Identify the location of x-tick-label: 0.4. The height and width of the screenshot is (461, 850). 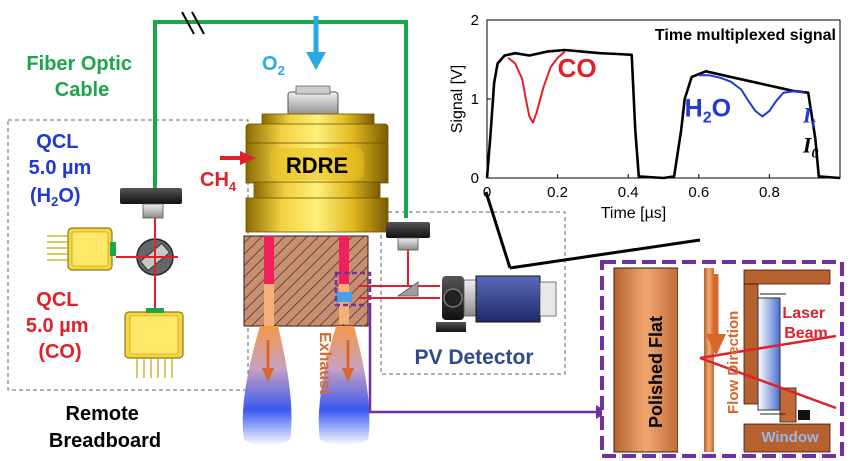
(628, 192).